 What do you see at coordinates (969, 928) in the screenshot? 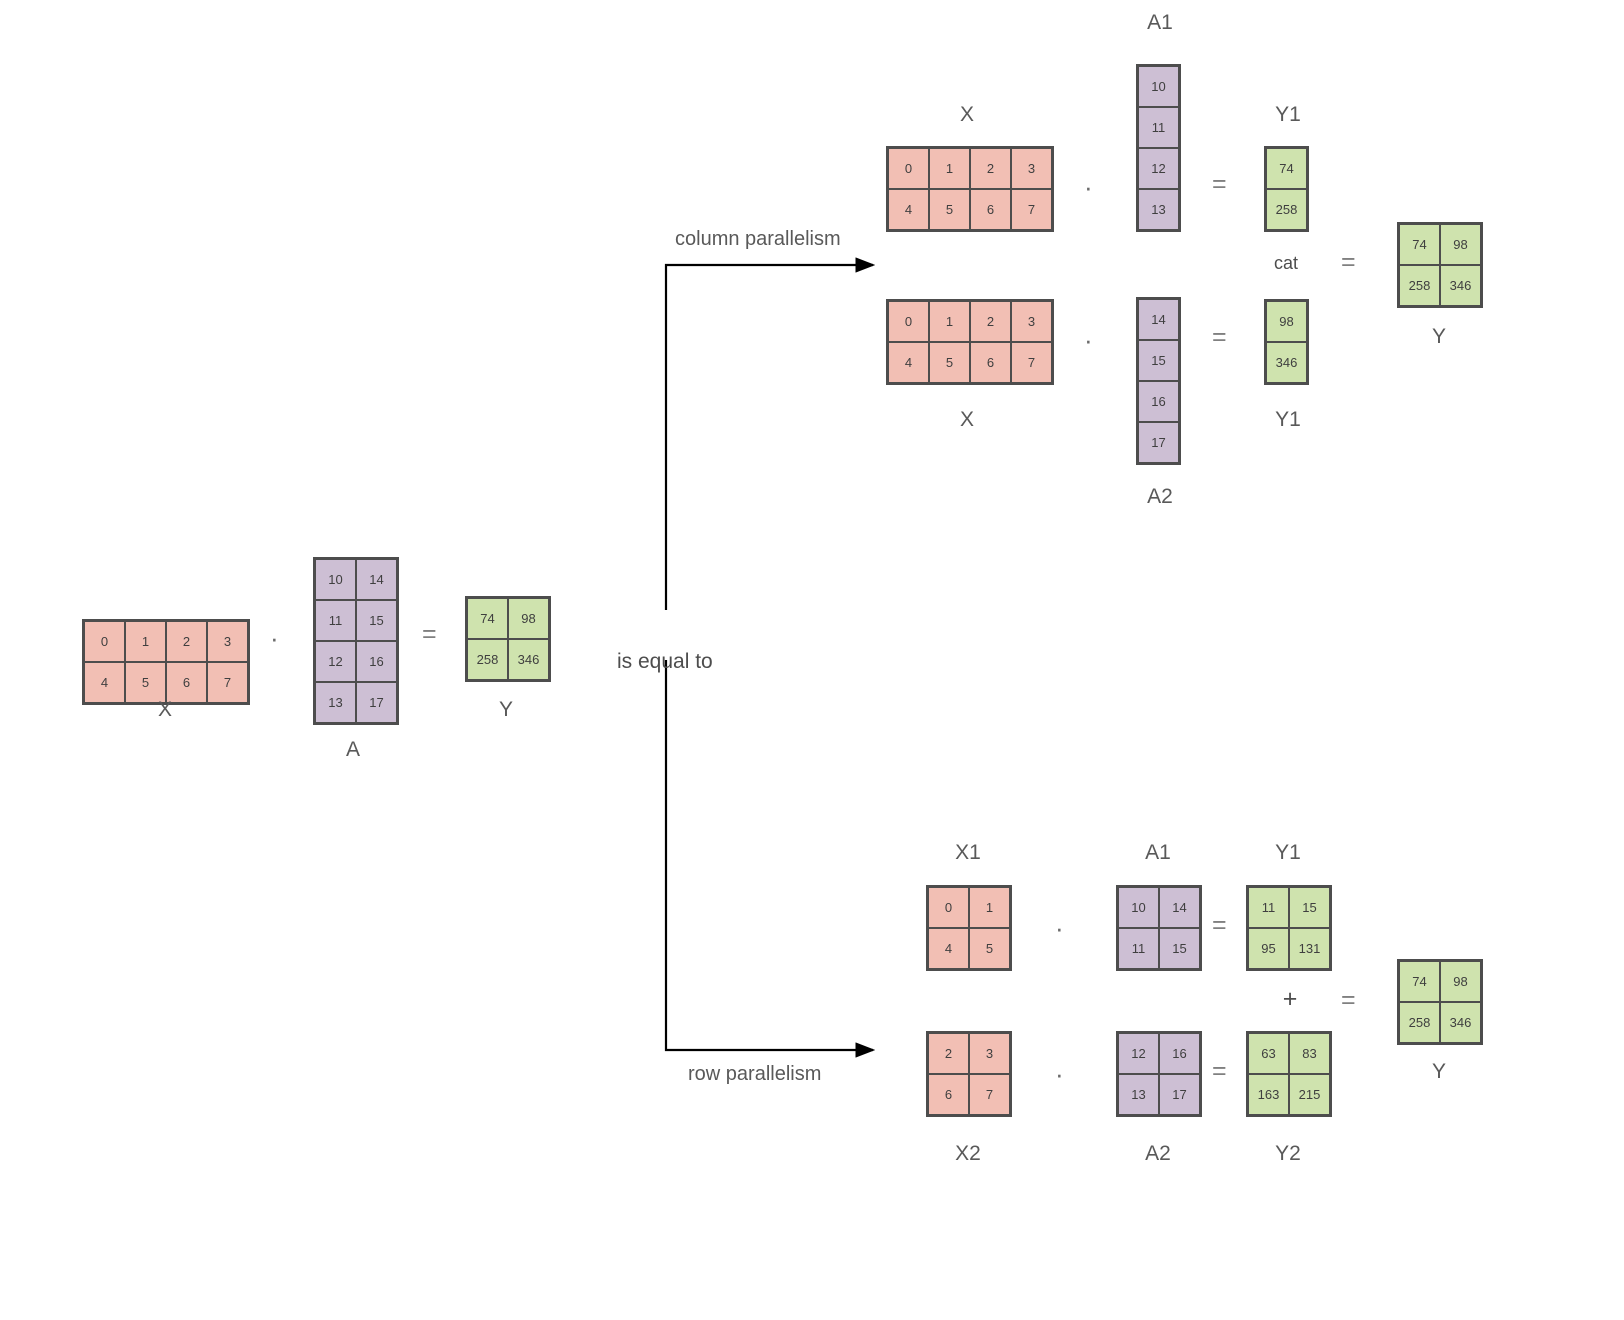
I see `row-top-matrix-X1: 0 1 4 5` at bounding box center [969, 928].